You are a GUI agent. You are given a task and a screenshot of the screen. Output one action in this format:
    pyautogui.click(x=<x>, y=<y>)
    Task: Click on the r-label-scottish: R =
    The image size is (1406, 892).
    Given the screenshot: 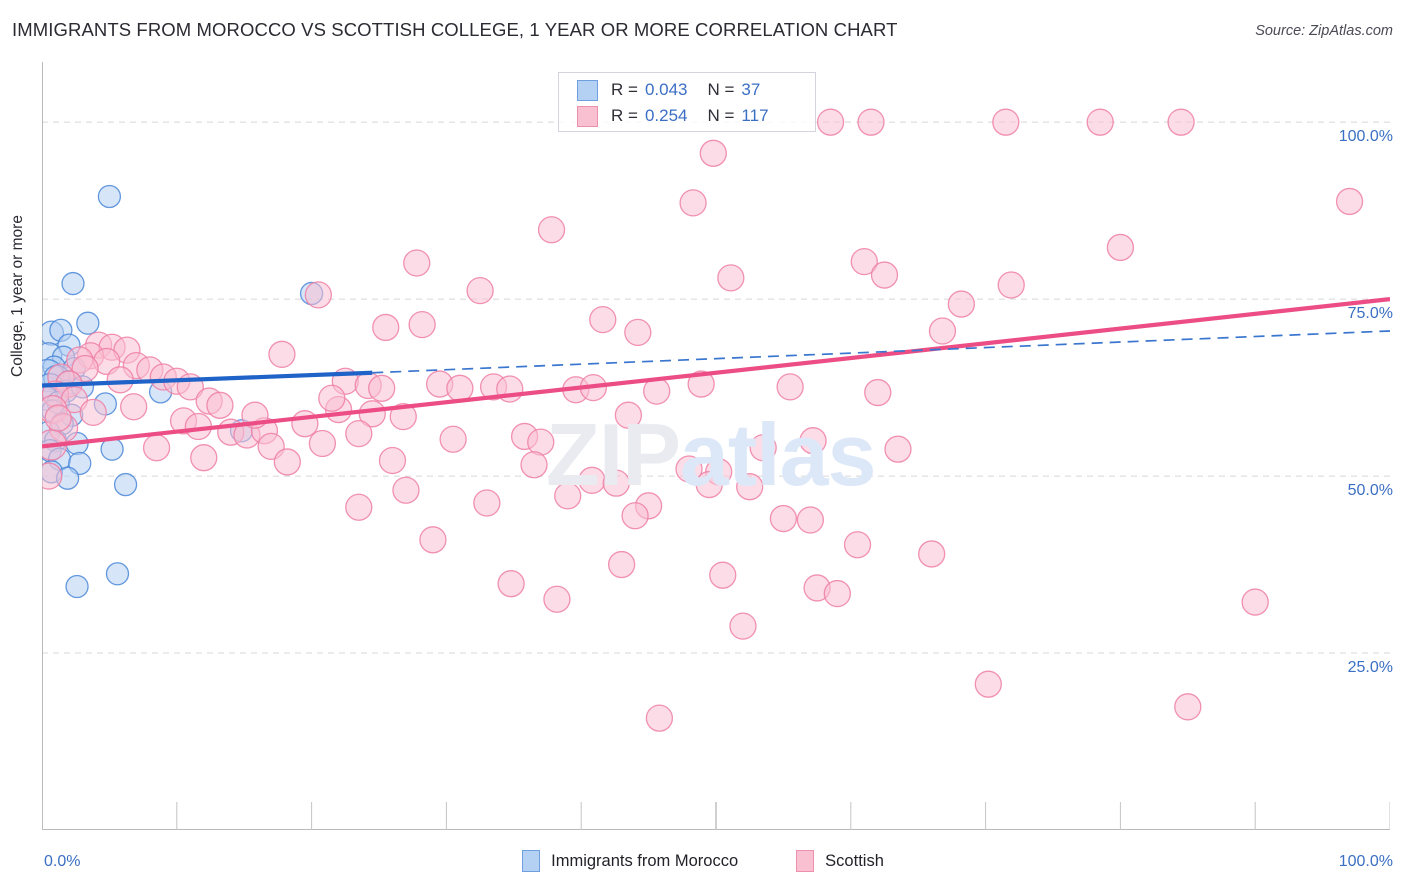 What is the action you would take?
    pyautogui.click(x=624, y=115)
    